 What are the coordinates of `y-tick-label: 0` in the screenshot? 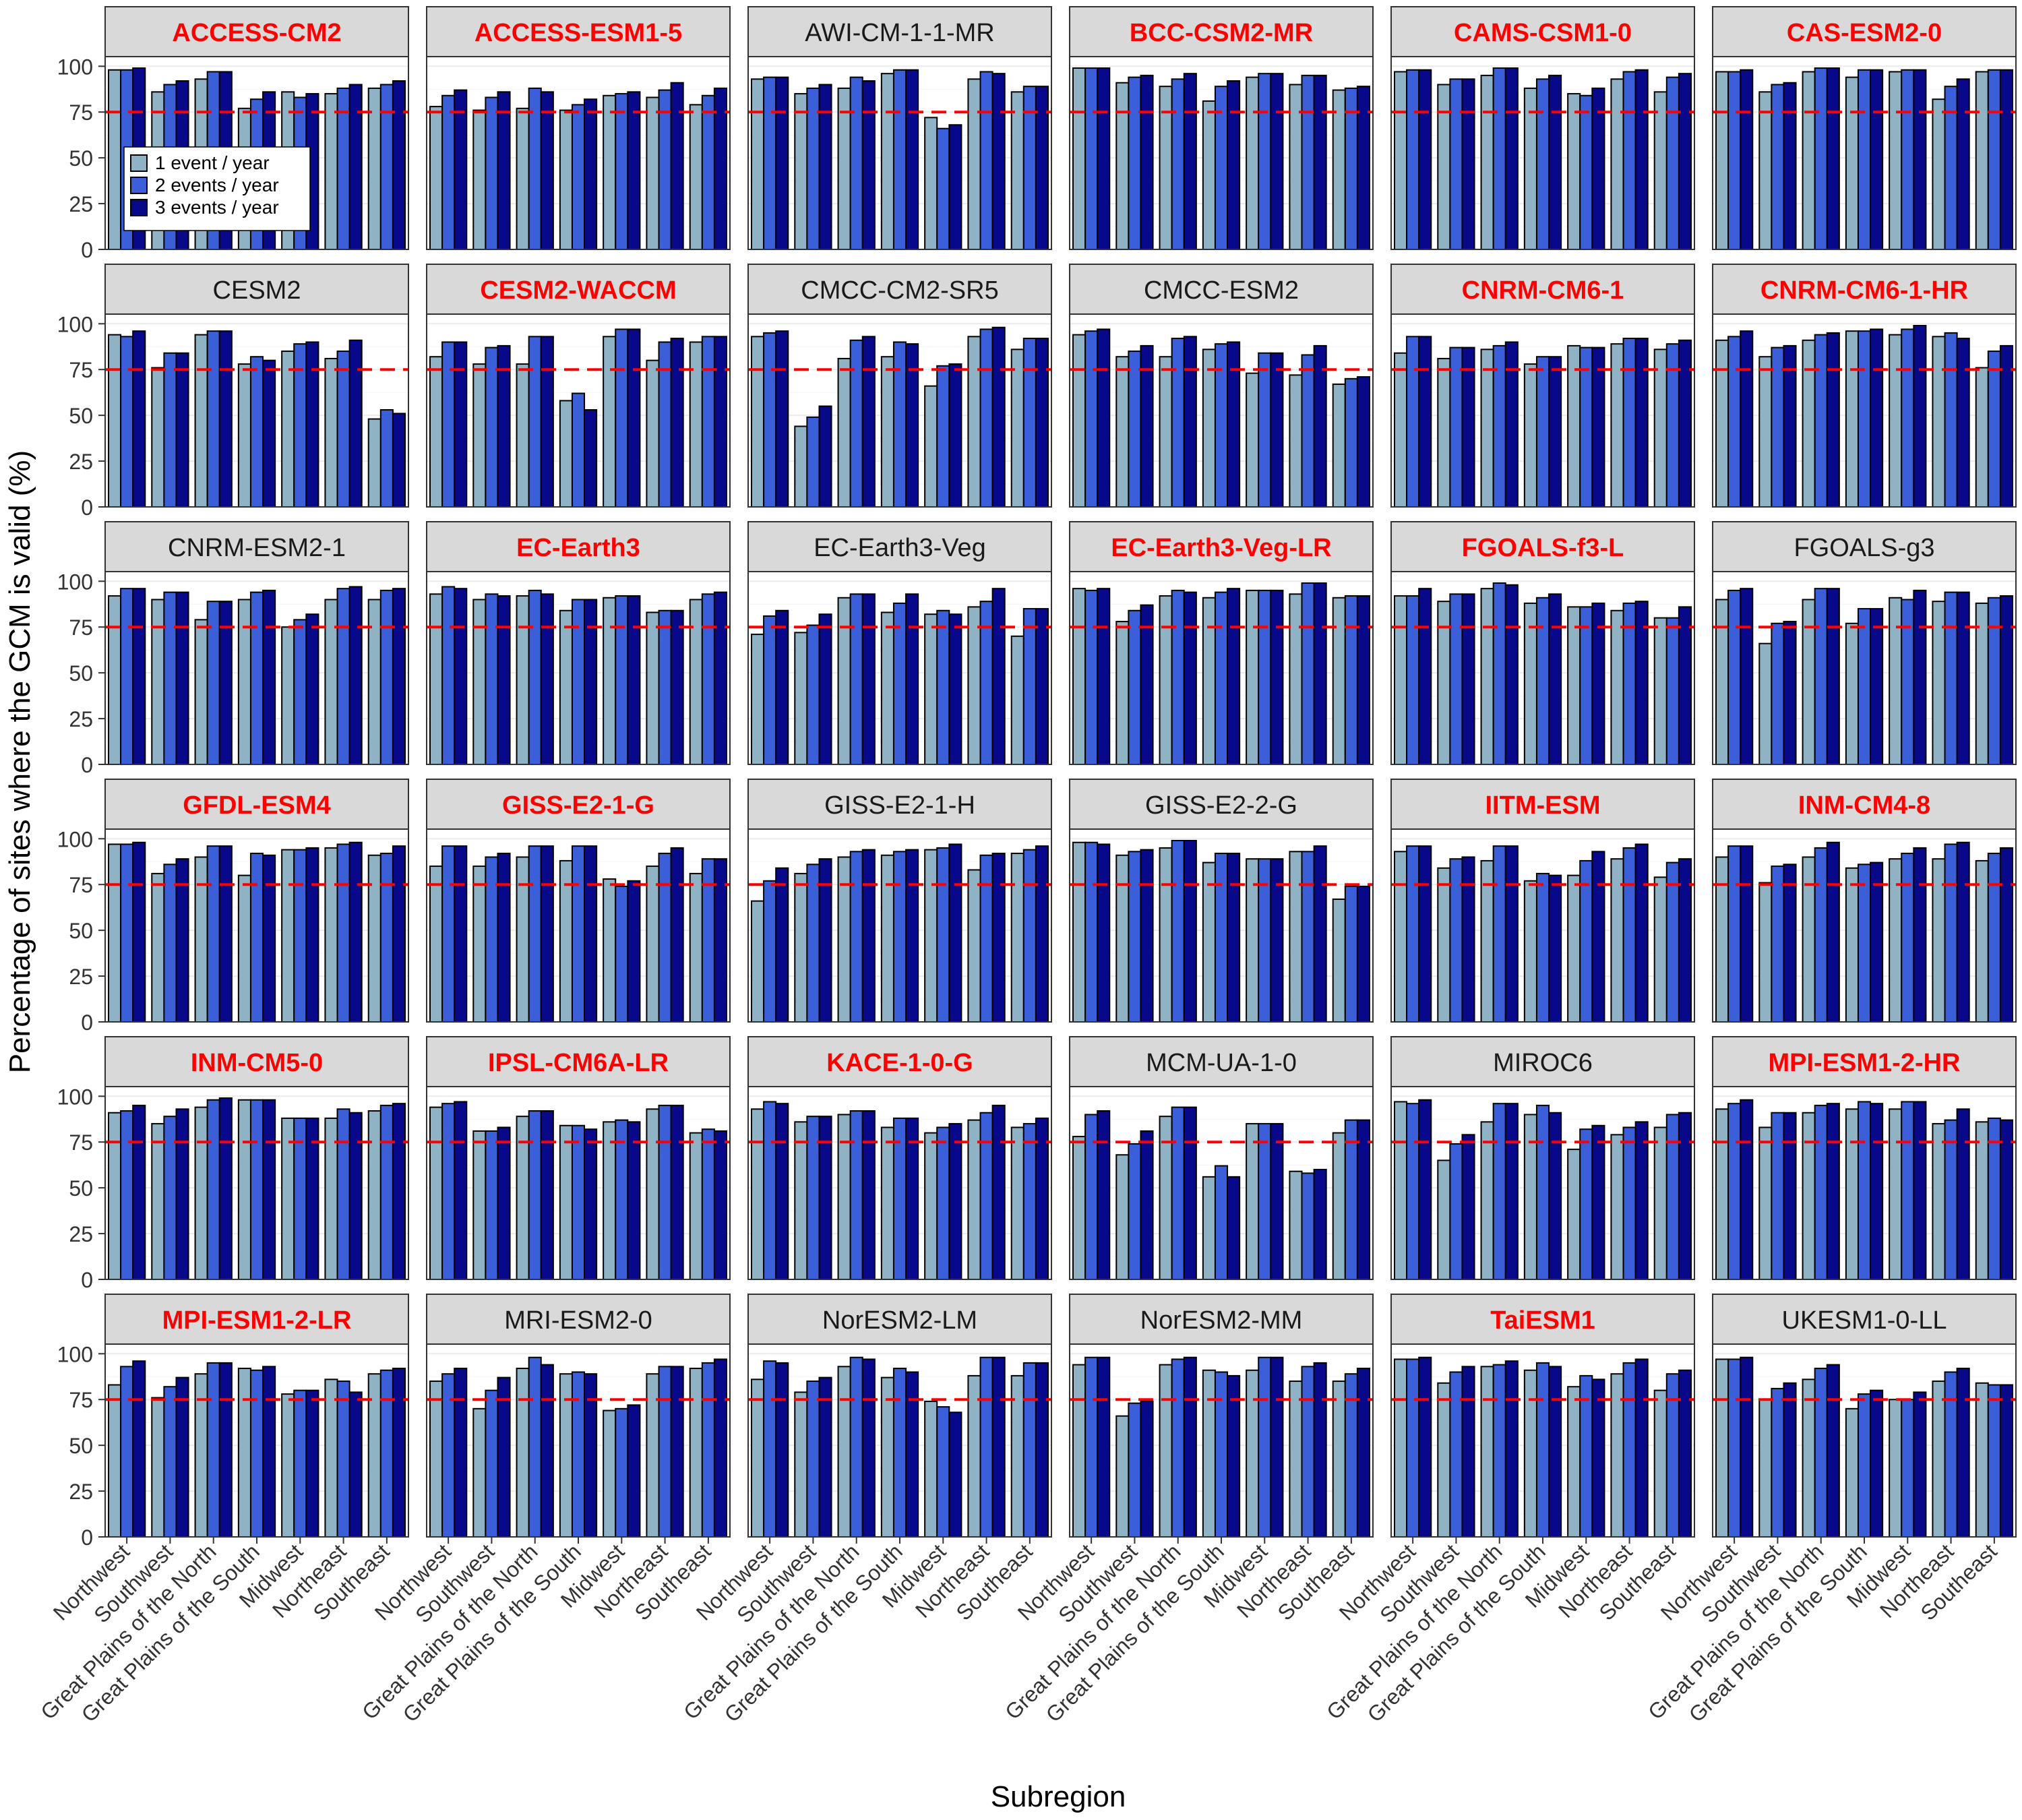 It's located at (87, 765).